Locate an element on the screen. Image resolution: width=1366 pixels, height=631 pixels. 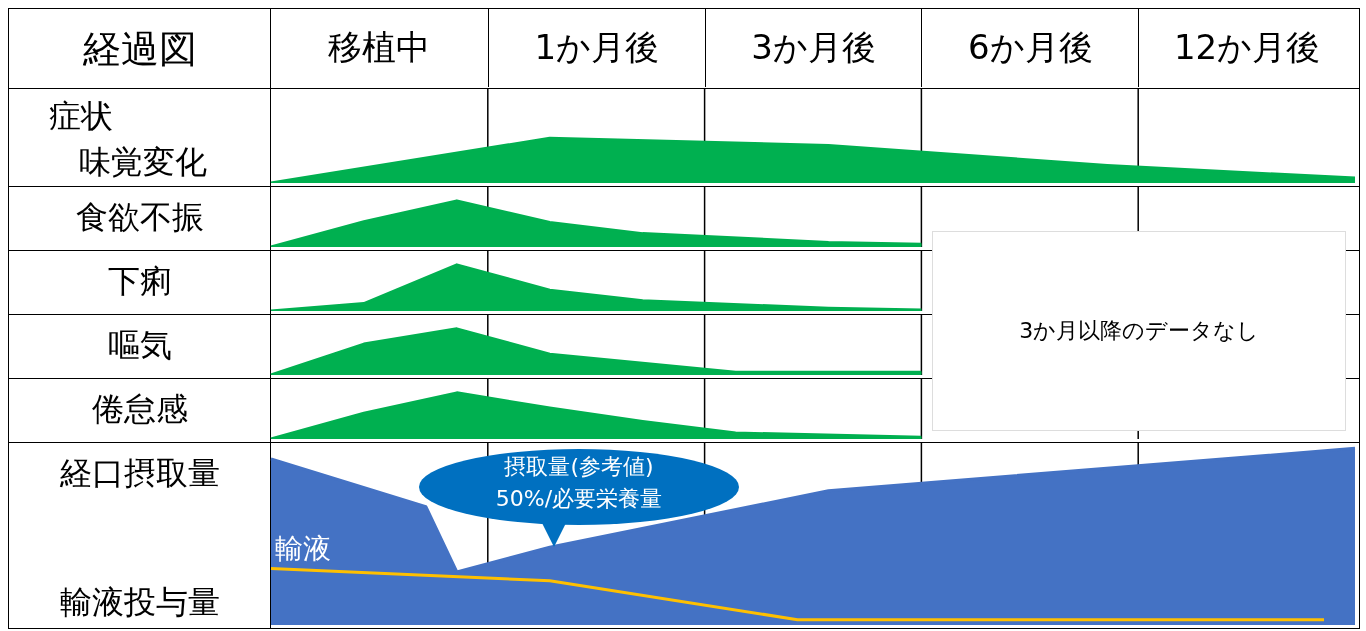
text: 移植中 is located at coordinates (379, 47).